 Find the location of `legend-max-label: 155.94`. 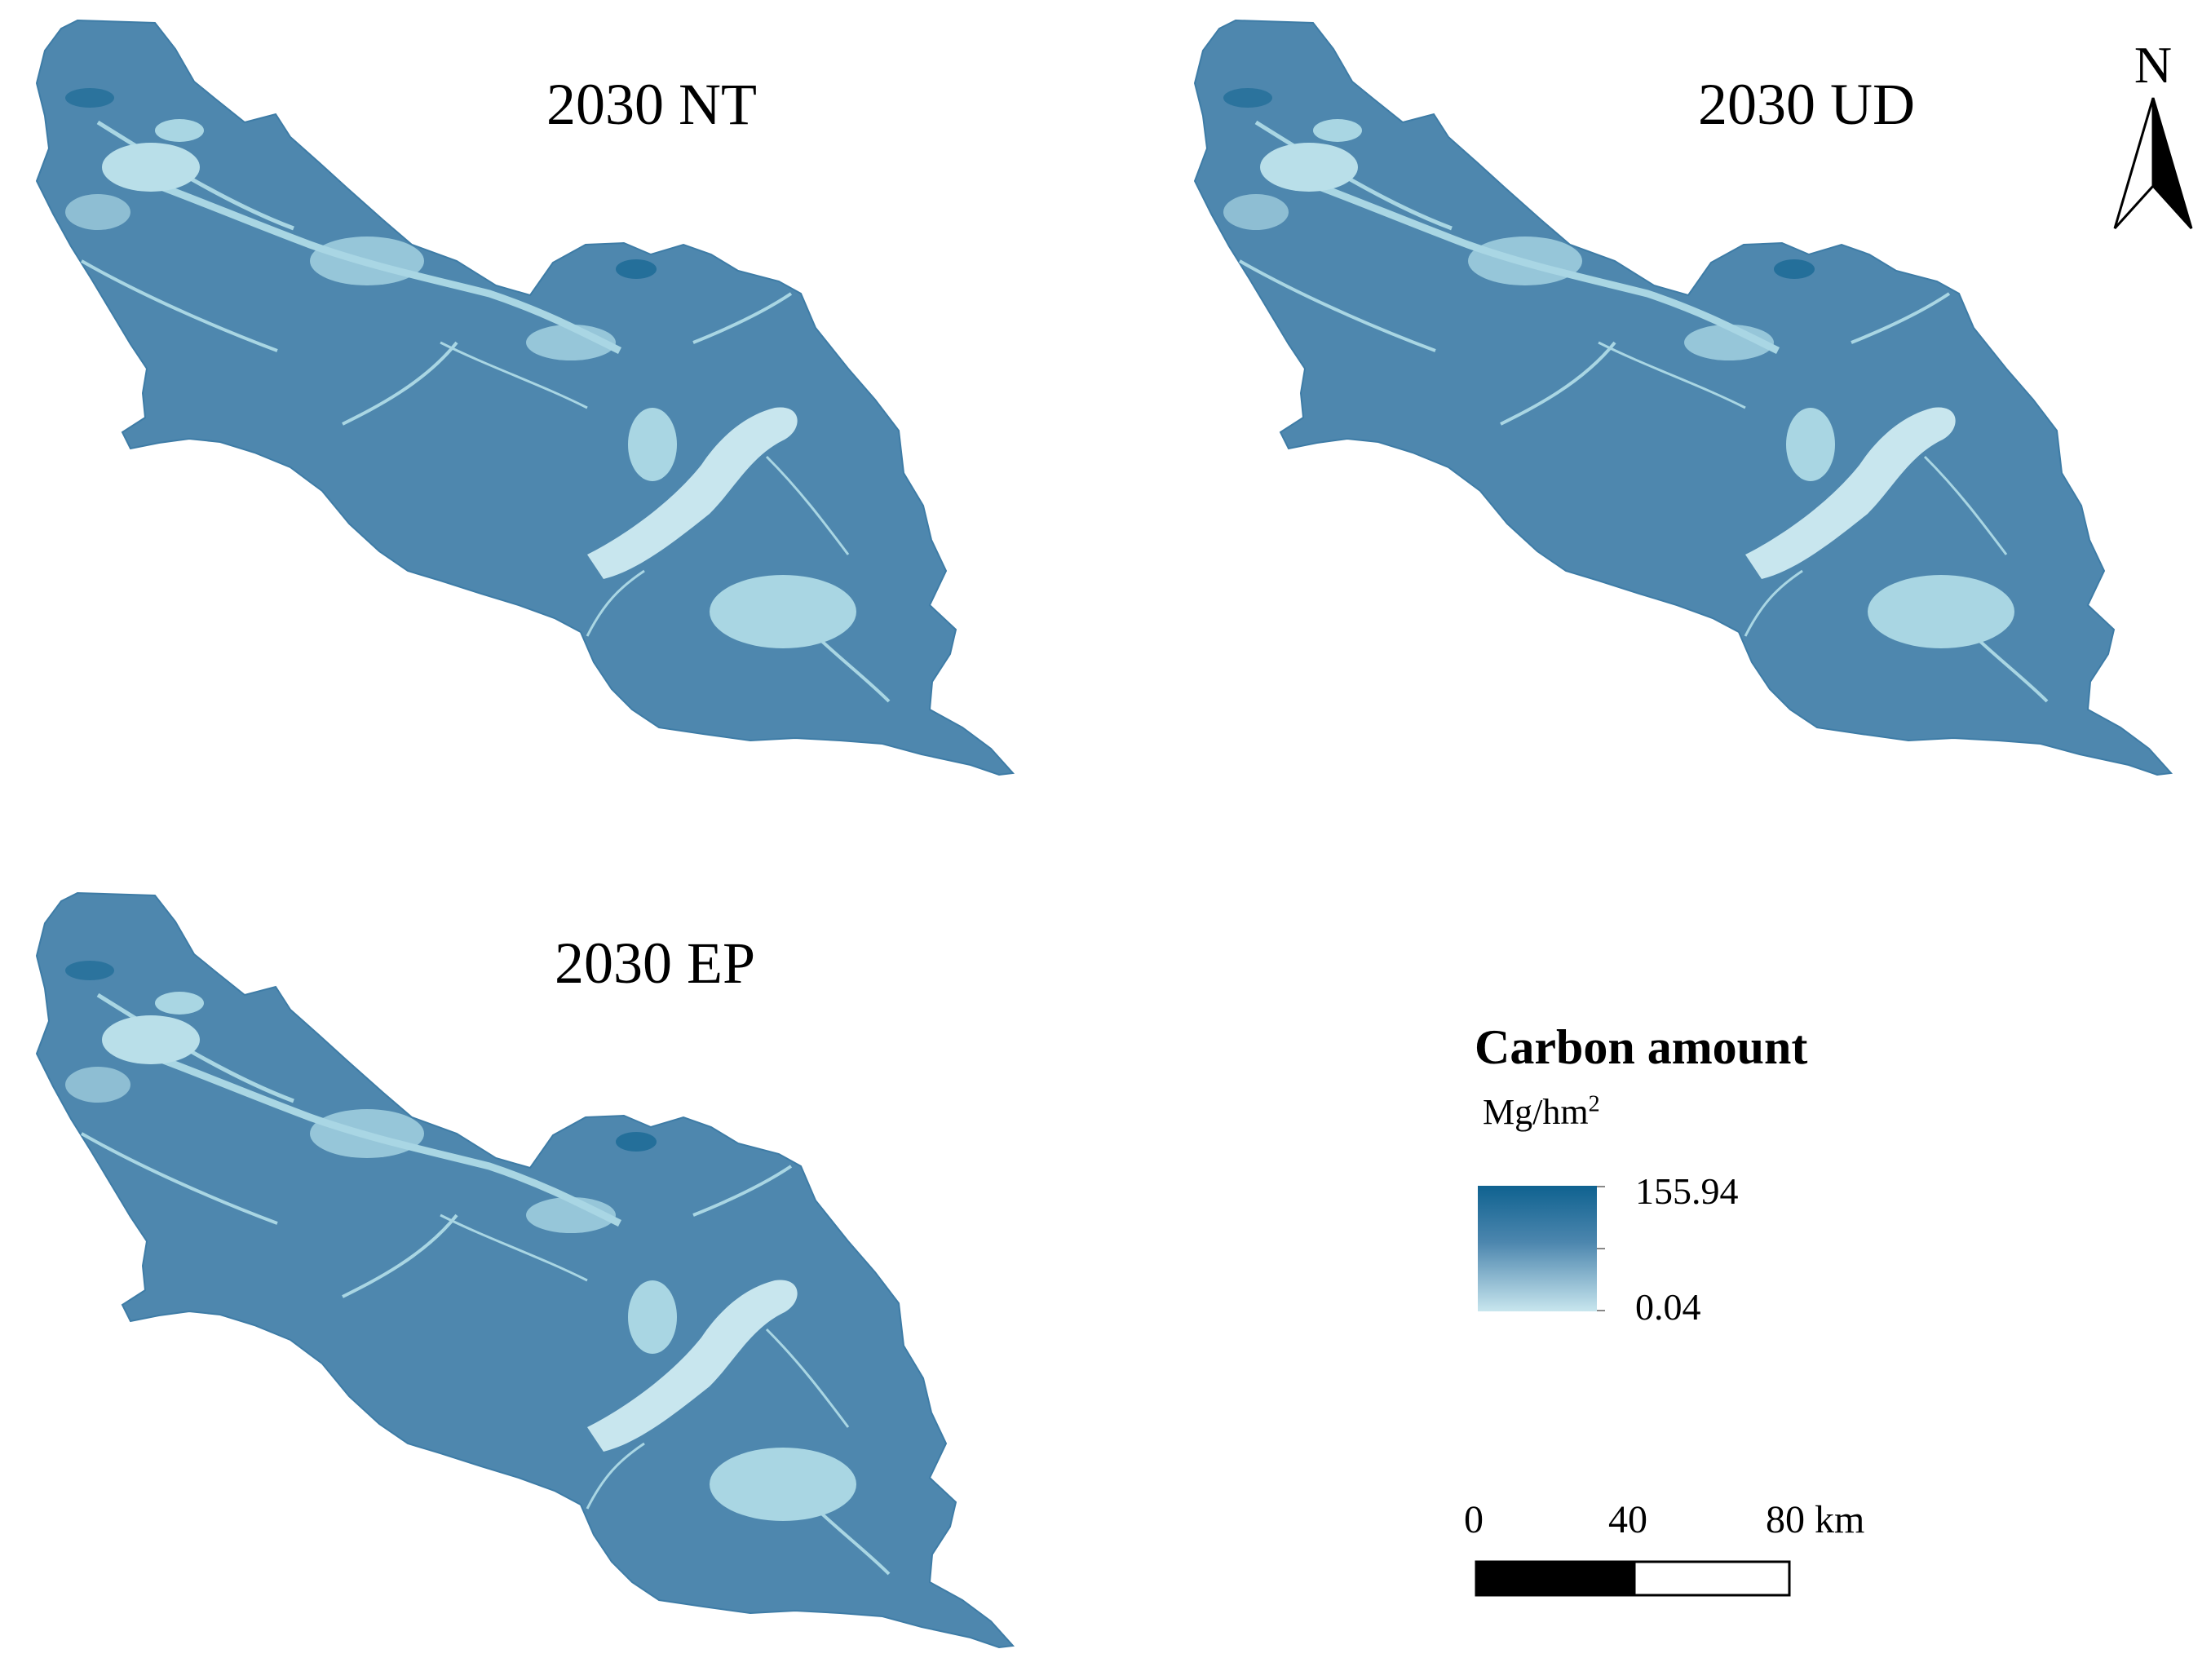

legend-max-label: 155.94 is located at coordinates (1687, 1191).